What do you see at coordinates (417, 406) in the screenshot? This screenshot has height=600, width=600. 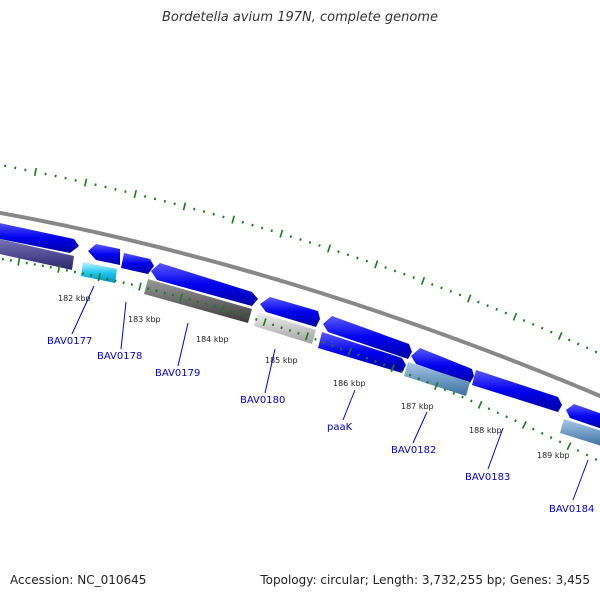 I see `kbp-label: 187 kbp` at bounding box center [417, 406].